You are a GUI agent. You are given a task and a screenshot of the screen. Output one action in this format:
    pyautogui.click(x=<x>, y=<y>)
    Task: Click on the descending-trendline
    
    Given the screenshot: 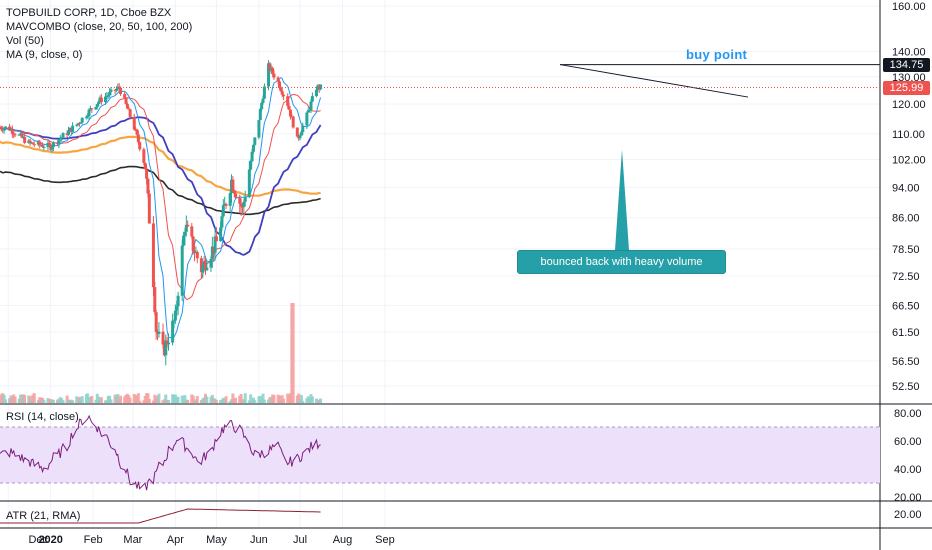 What is the action you would take?
    pyautogui.click(x=654, y=81)
    